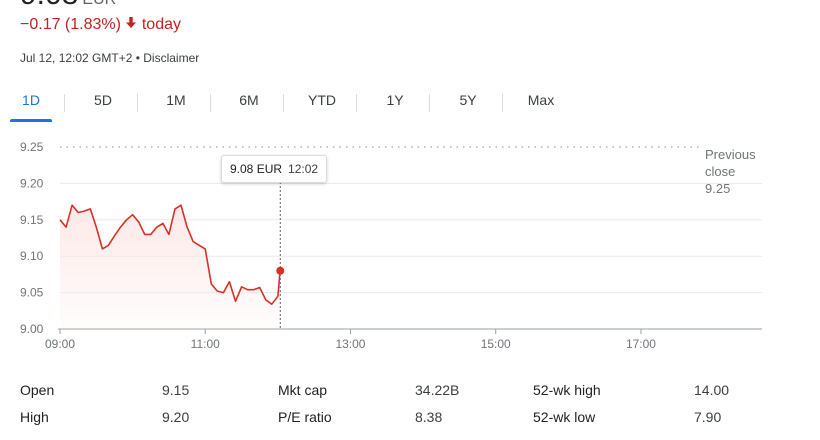 The width and height of the screenshot is (820, 440). I want to click on tab-max: Max, so click(541, 100).